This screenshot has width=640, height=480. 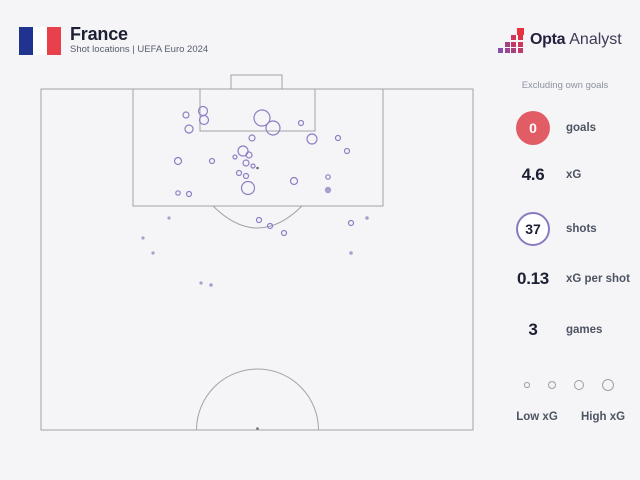 I want to click on shots-badge: 37, so click(x=533, y=229).